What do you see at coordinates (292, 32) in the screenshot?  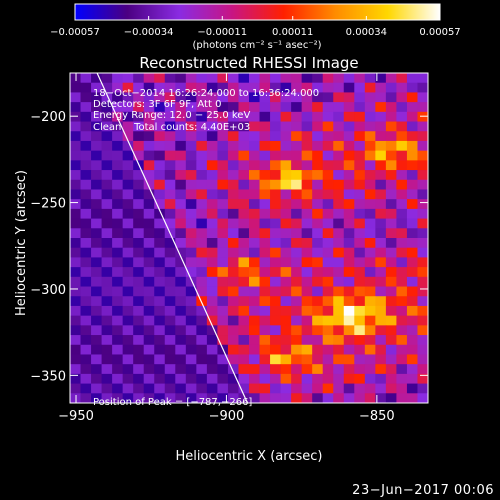 I see `colorbar-tick-label: 0.00011` at bounding box center [292, 32].